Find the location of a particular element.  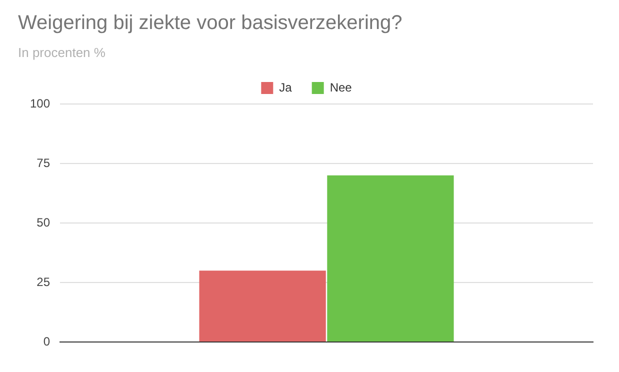

y-tick-label: 75 is located at coordinates (43, 163).